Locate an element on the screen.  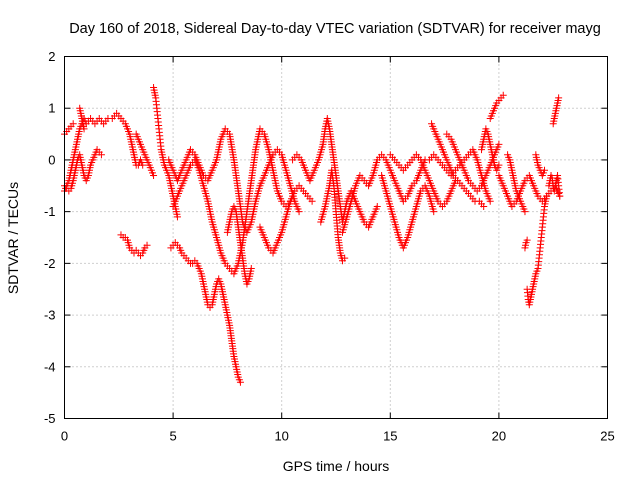
series-arc04 is located at coordinates (82, 118).